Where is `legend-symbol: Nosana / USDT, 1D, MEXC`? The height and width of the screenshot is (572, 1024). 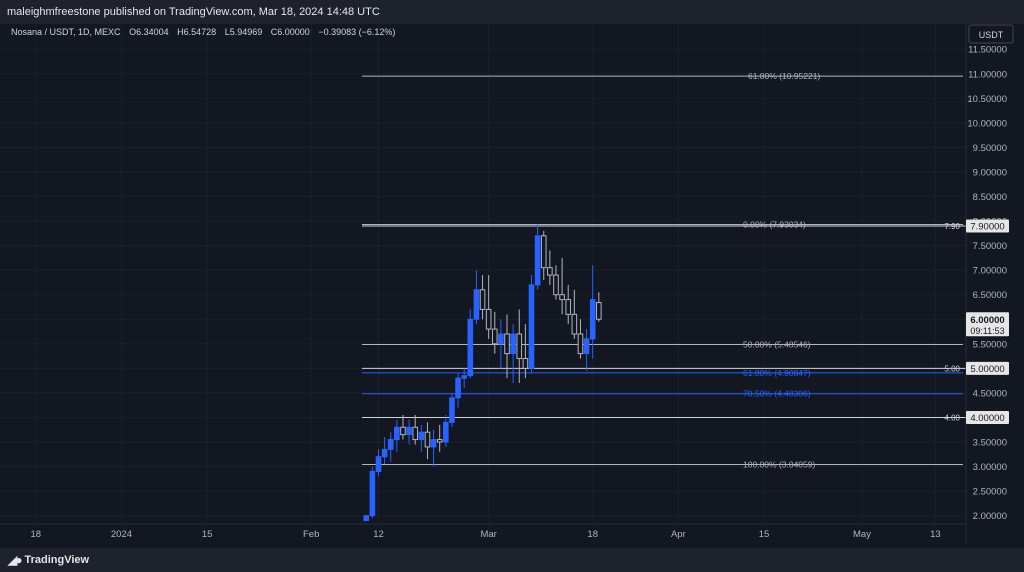
legend-symbol: Nosana / USDT, 1D, MEXC is located at coordinates (66, 32).